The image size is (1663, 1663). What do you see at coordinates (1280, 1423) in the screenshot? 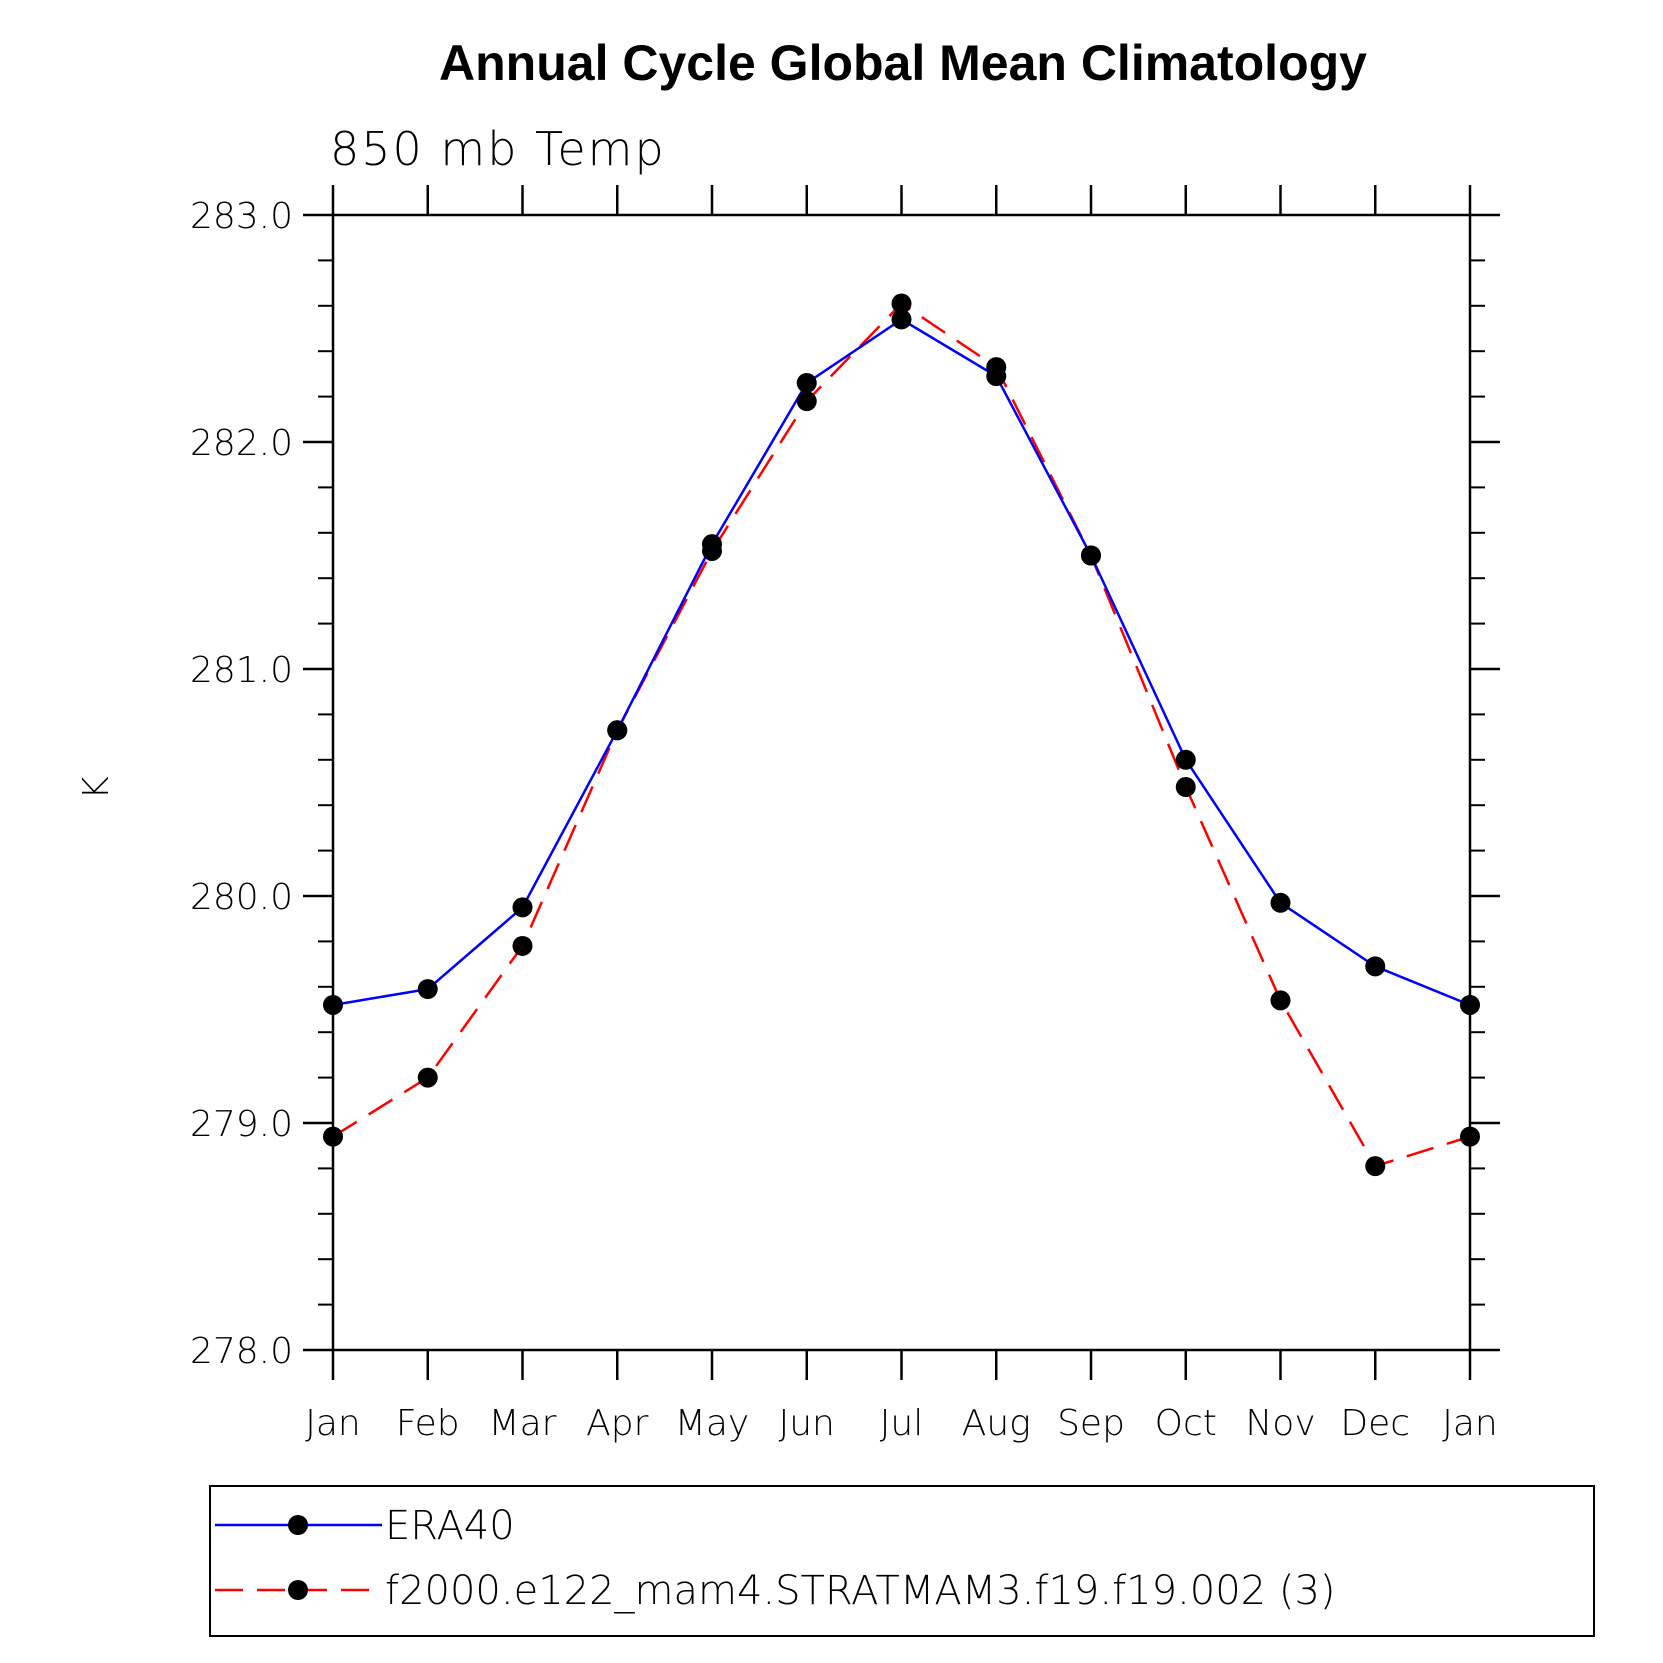
I see `x-tick-label: Nov` at bounding box center [1280, 1423].